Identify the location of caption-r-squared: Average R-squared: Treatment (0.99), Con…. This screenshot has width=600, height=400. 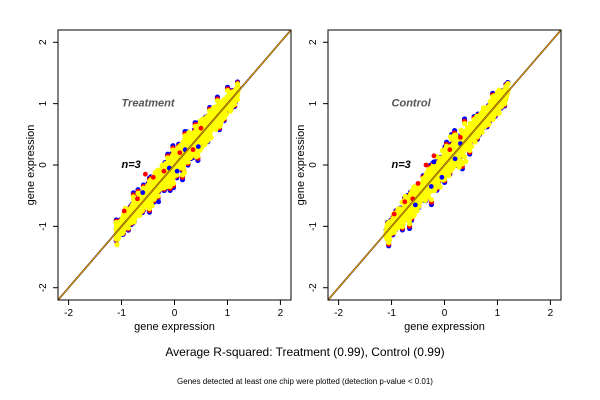
(304, 352).